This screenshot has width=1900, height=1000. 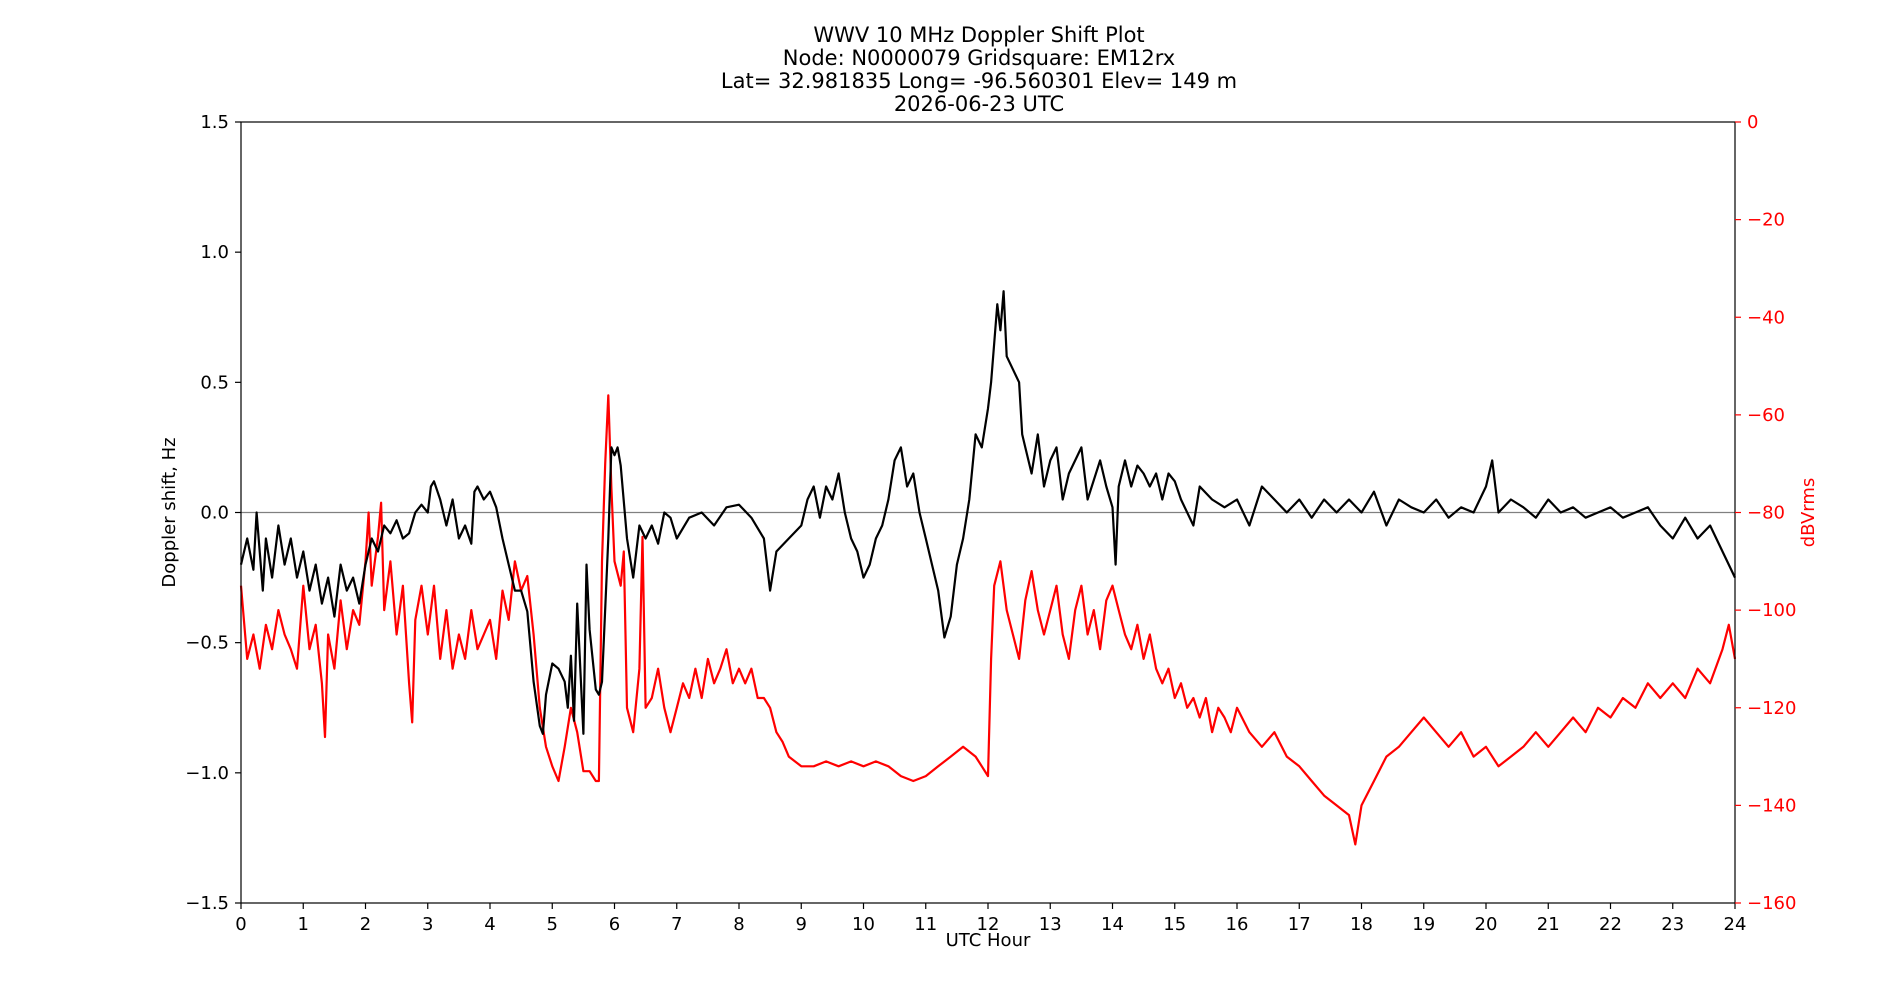 What do you see at coordinates (207, 773) in the screenshot?
I see `y-tick-label: −1.0` at bounding box center [207, 773].